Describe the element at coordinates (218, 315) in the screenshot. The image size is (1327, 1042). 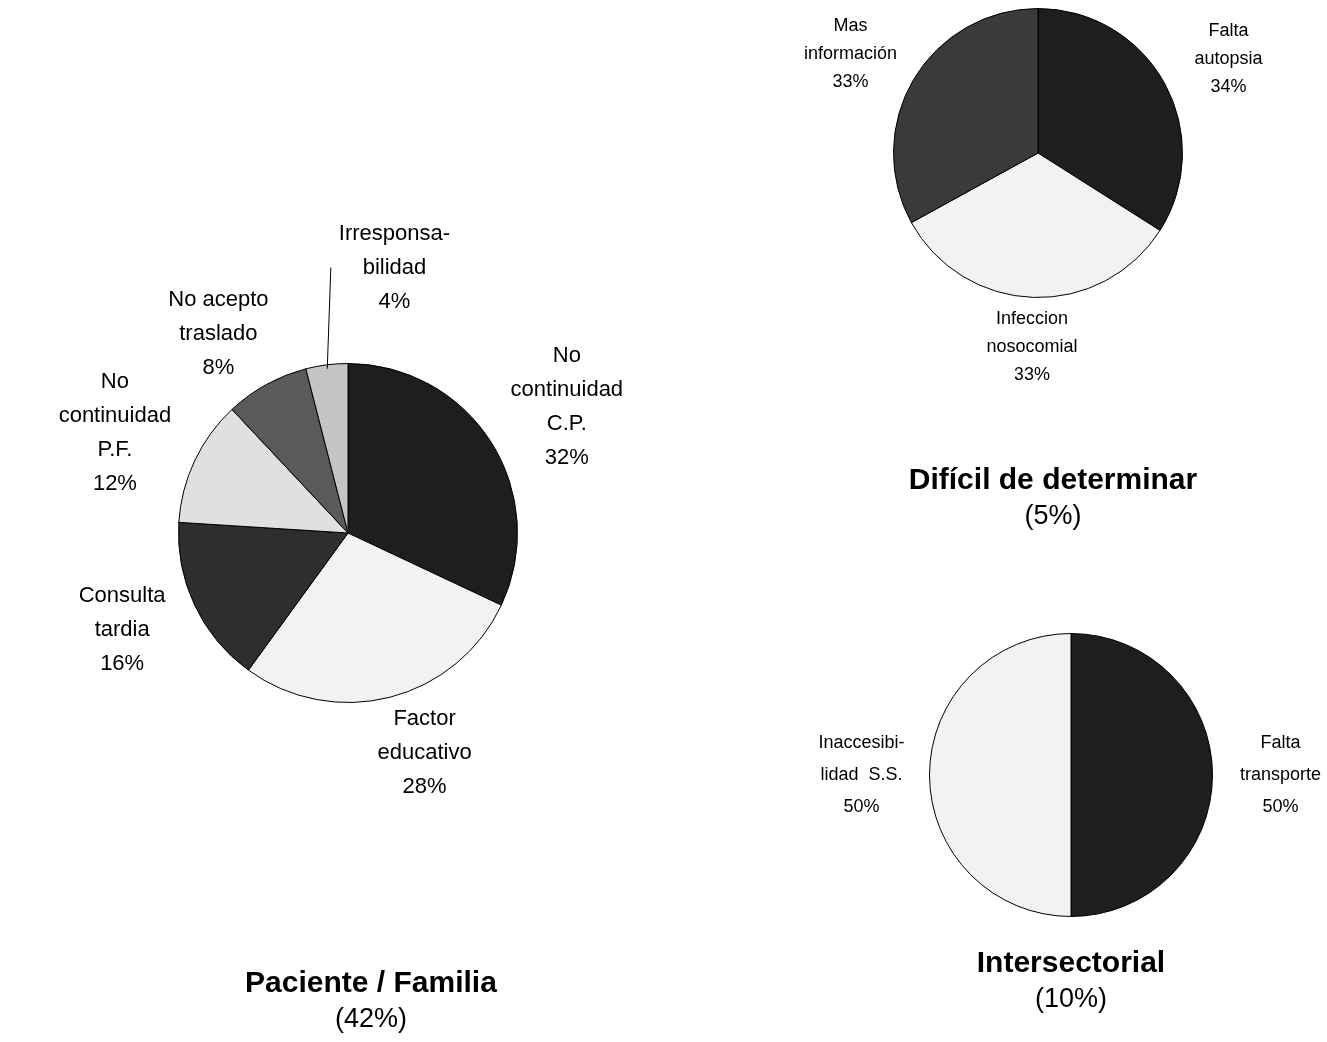
I see `slice-label: No acepto traslado` at that location.